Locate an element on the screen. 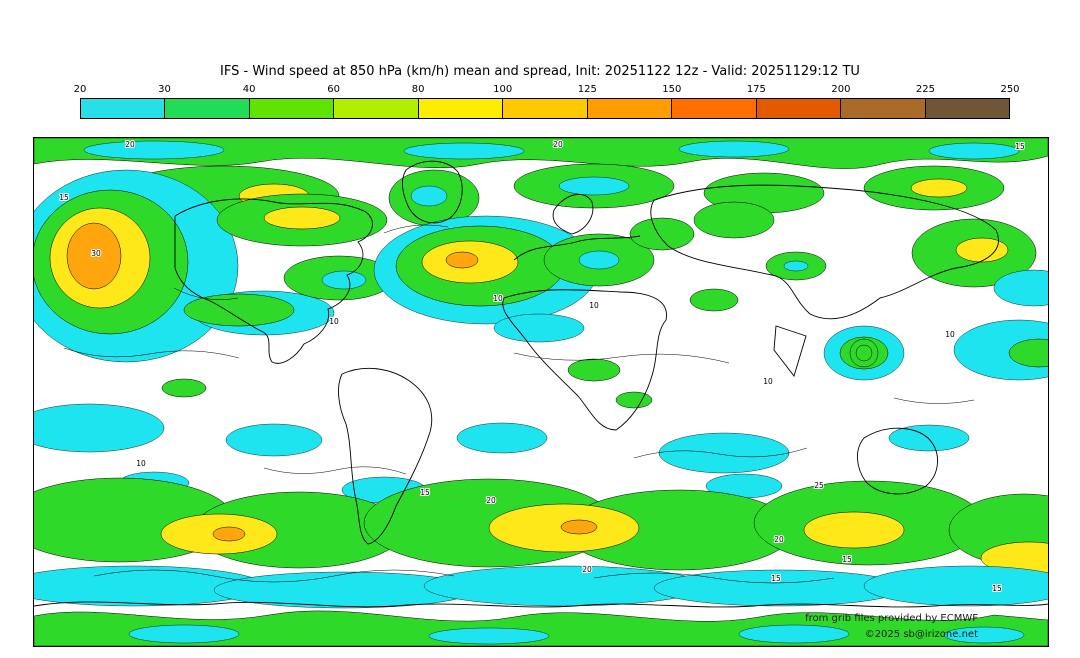 Image resolution: width=1080 pixels, height=658 pixels. colorbar-scale is located at coordinates (545, 108).